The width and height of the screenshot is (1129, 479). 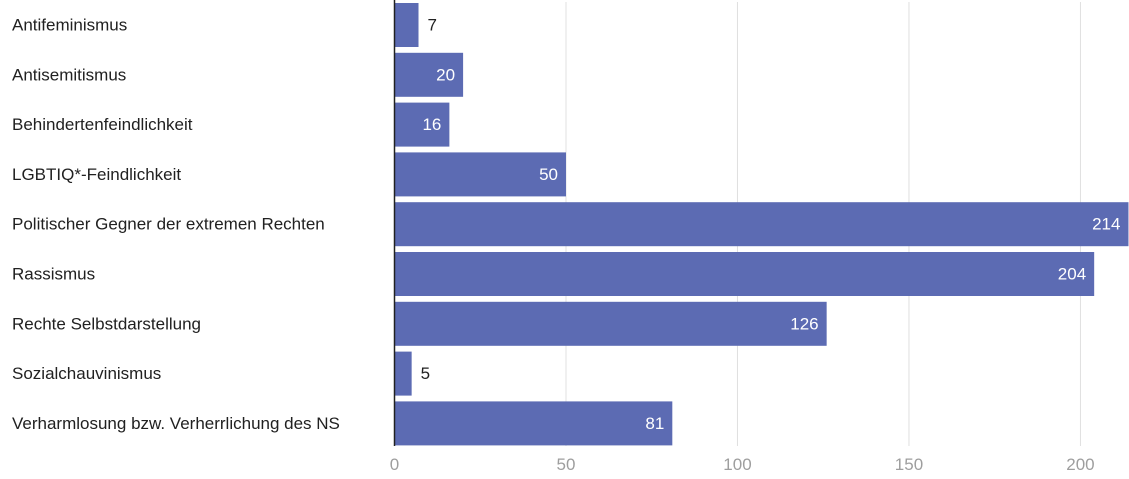 What do you see at coordinates (168, 224) in the screenshot?
I see `category-label: Politischer Gegner der extremen Rechten` at bounding box center [168, 224].